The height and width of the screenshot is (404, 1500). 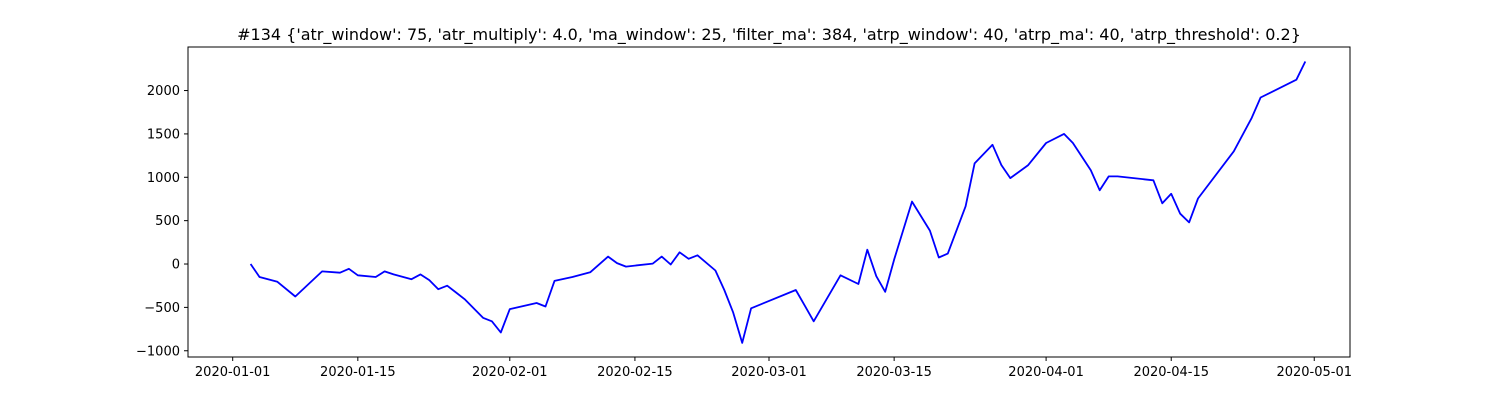 What do you see at coordinates (162, 308) in the screenshot?
I see `y-tick-label: −500` at bounding box center [162, 308].